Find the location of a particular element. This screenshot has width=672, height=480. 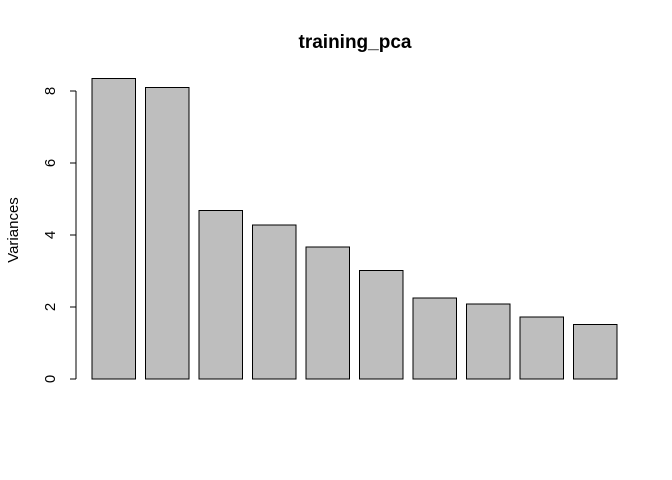

y-axis-label: Variances is located at coordinates (13, 230).